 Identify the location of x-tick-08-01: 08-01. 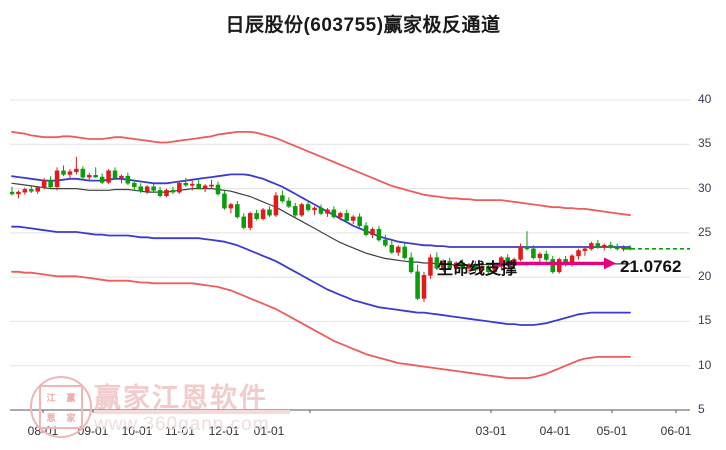
(43, 431).